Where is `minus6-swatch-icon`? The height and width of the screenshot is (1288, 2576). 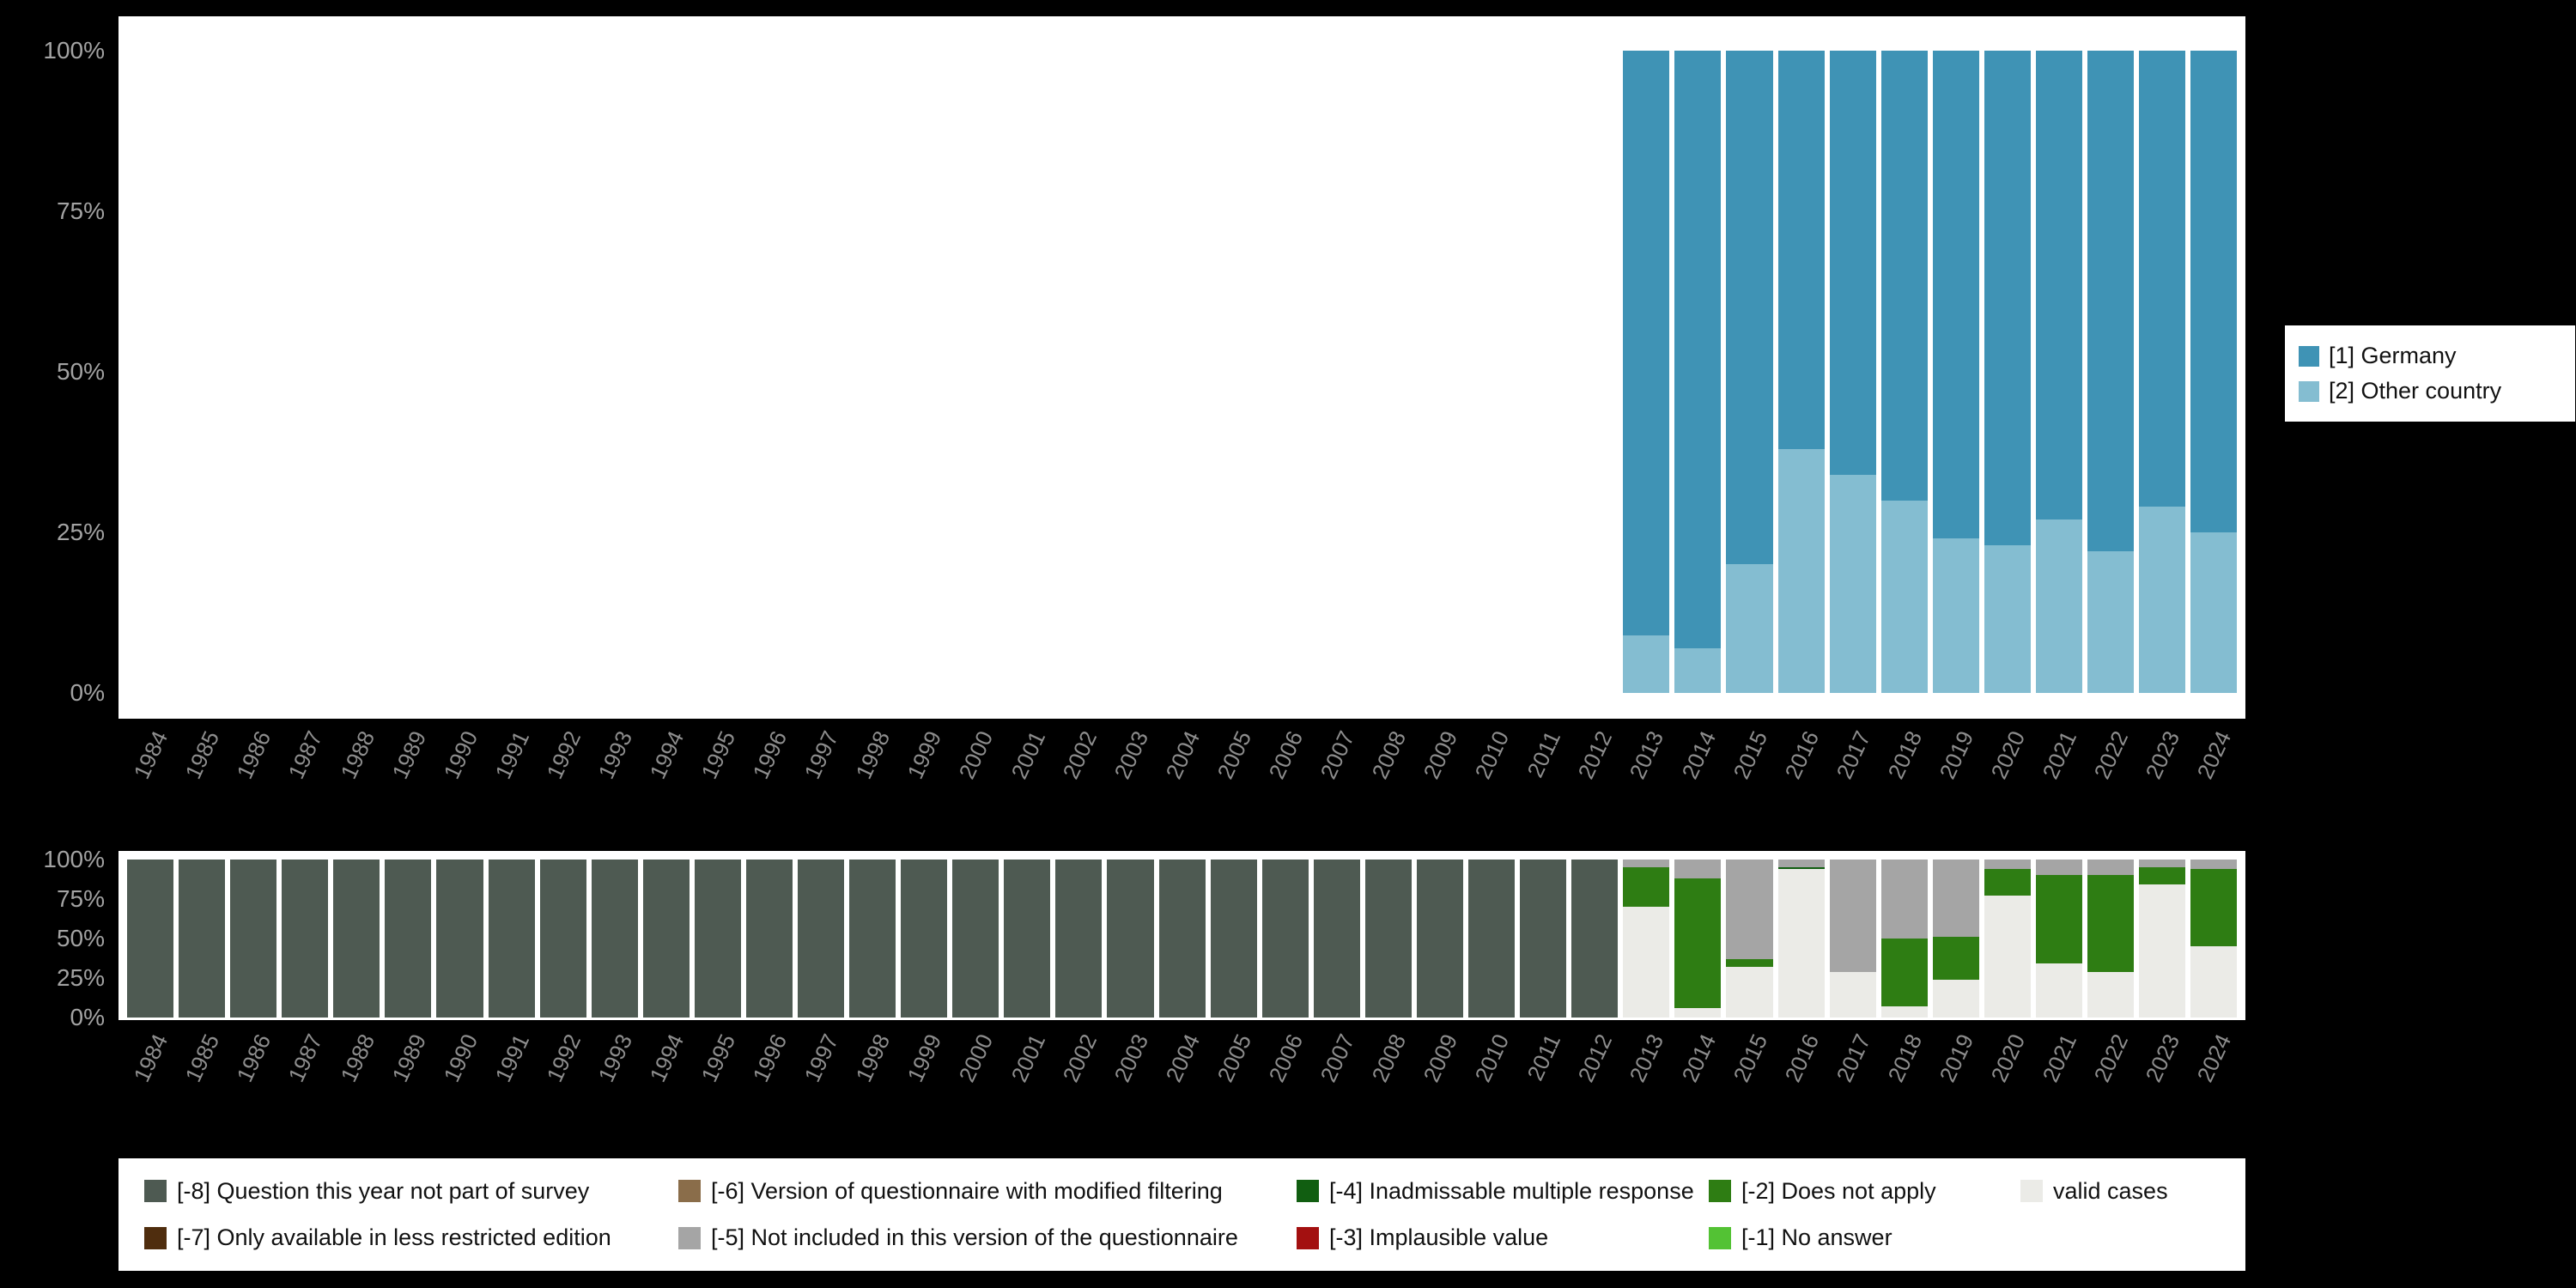 minus6-swatch-icon is located at coordinates (689, 1191).